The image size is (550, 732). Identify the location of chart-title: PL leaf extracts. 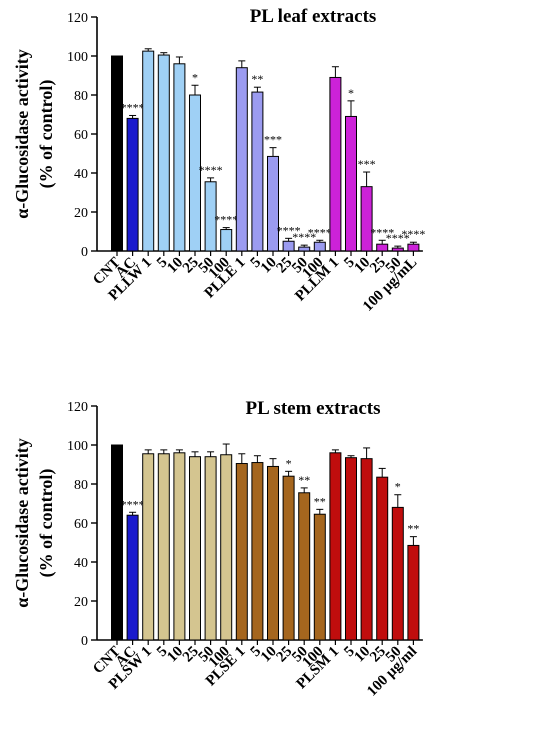
(313, 16).